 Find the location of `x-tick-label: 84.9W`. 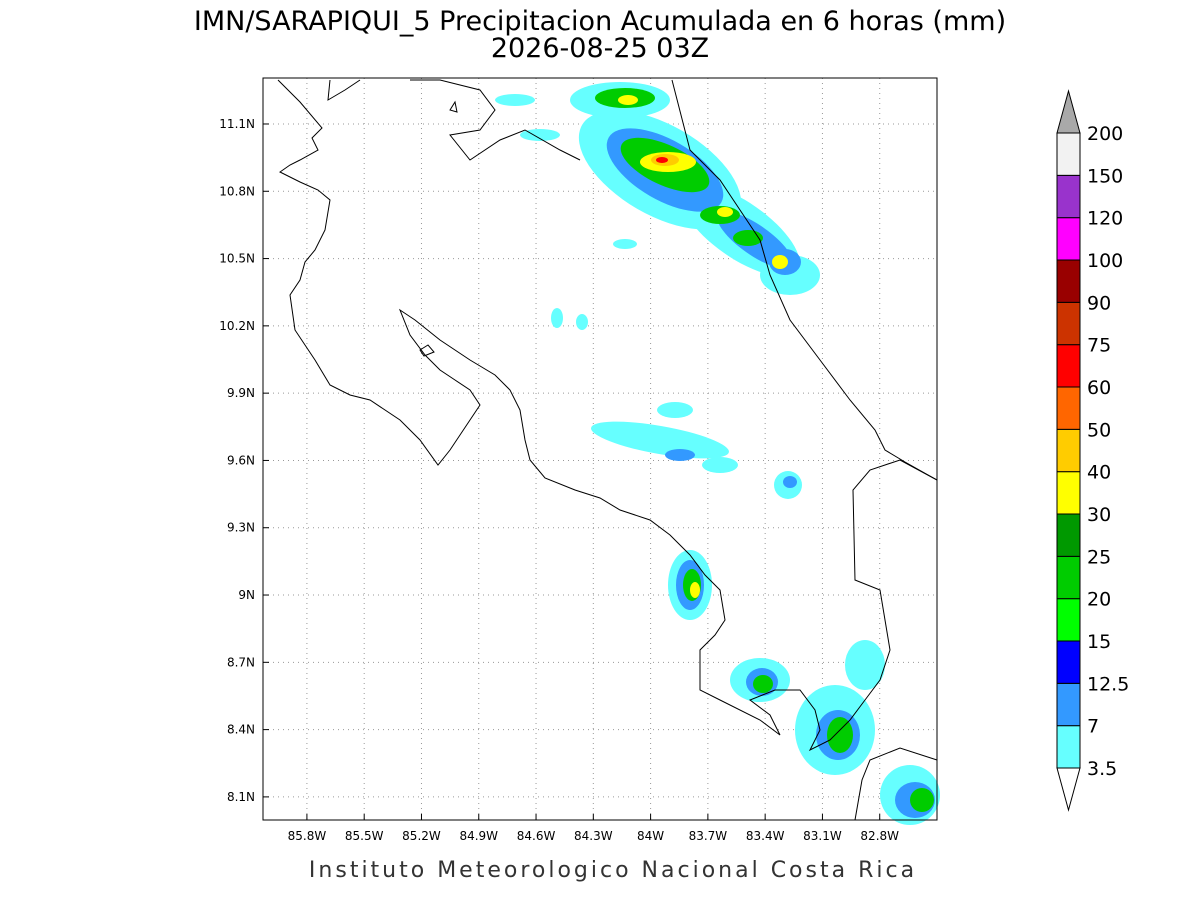

x-tick-label: 84.9W is located at coordinates (478, 836).